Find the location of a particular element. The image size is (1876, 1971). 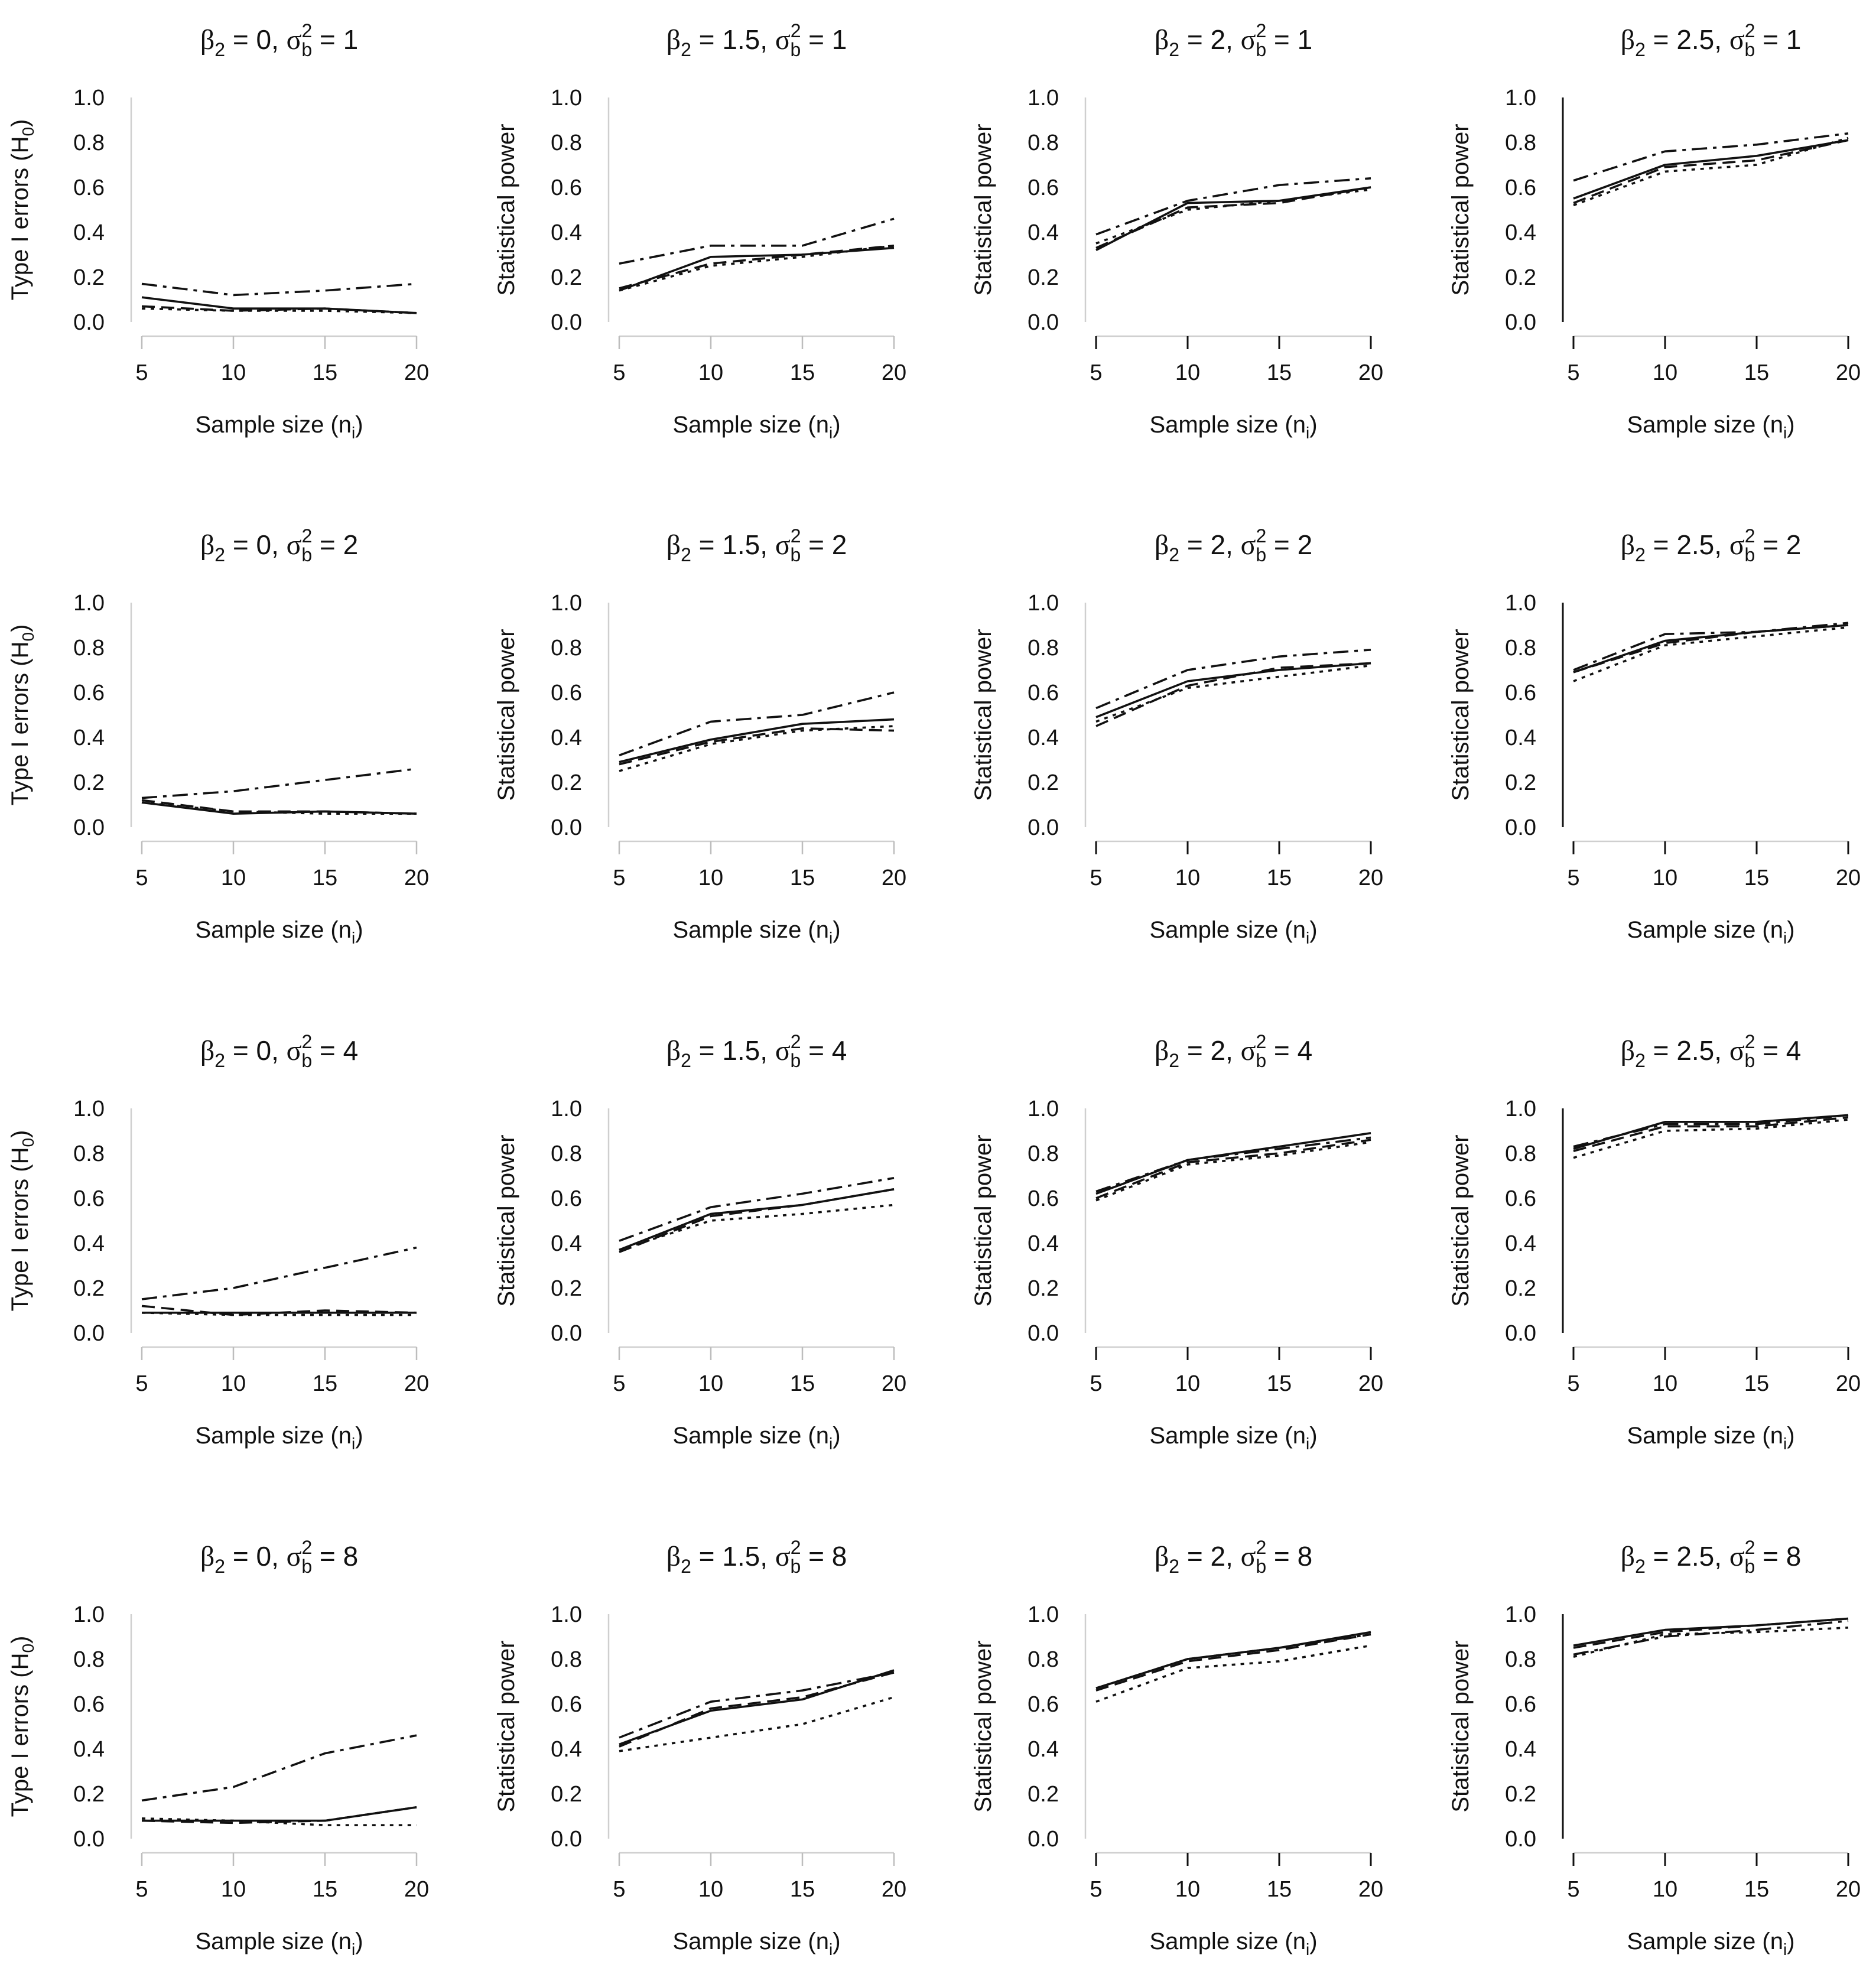

panel-title: β2 = 2.5, σ2 b = 2 is located at coordinates (1711, 545).